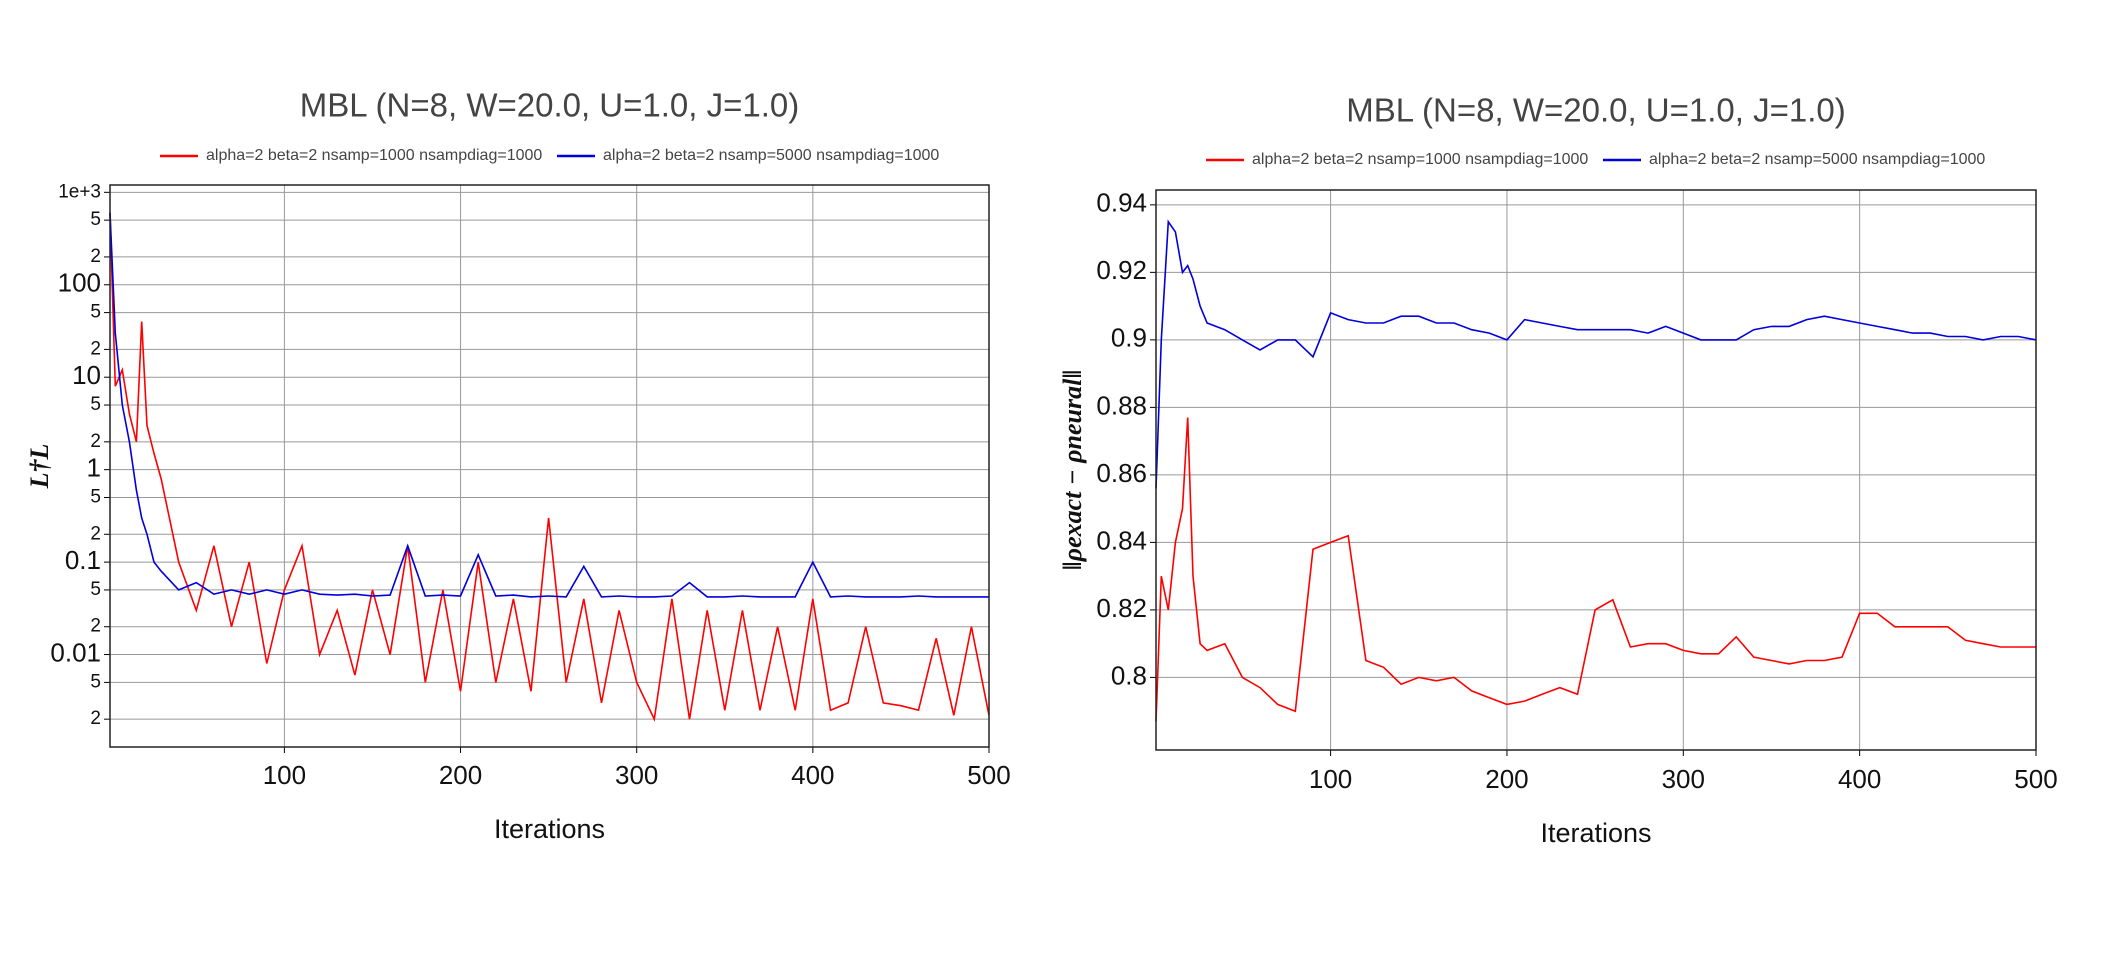  I want to click on y-tick-label: 0.9, so click(1129, 338).